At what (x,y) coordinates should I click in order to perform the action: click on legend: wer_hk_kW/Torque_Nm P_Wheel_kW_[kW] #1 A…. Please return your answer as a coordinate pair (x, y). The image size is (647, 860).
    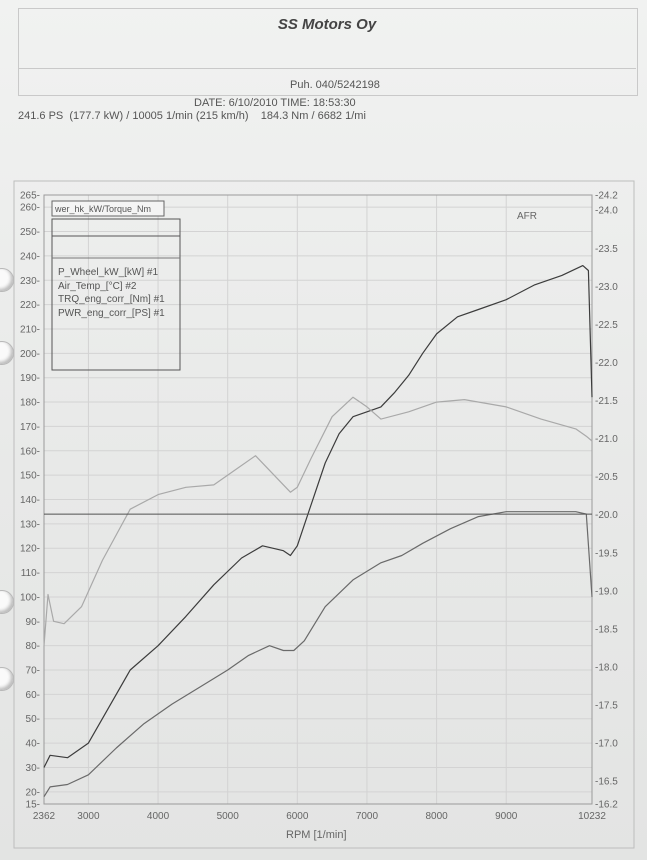
    Looking at the image, I should click on (116, 285).